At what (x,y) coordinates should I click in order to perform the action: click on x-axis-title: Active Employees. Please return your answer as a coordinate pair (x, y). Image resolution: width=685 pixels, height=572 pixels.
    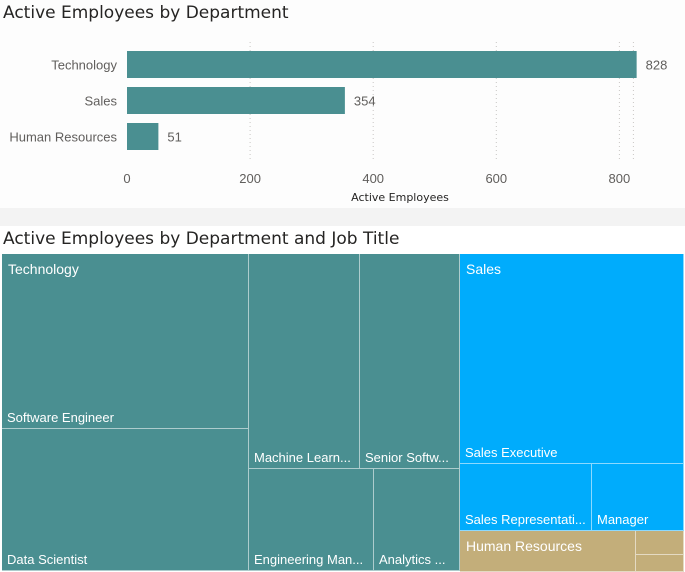
    Looking at the image, I should click on (400, 197).